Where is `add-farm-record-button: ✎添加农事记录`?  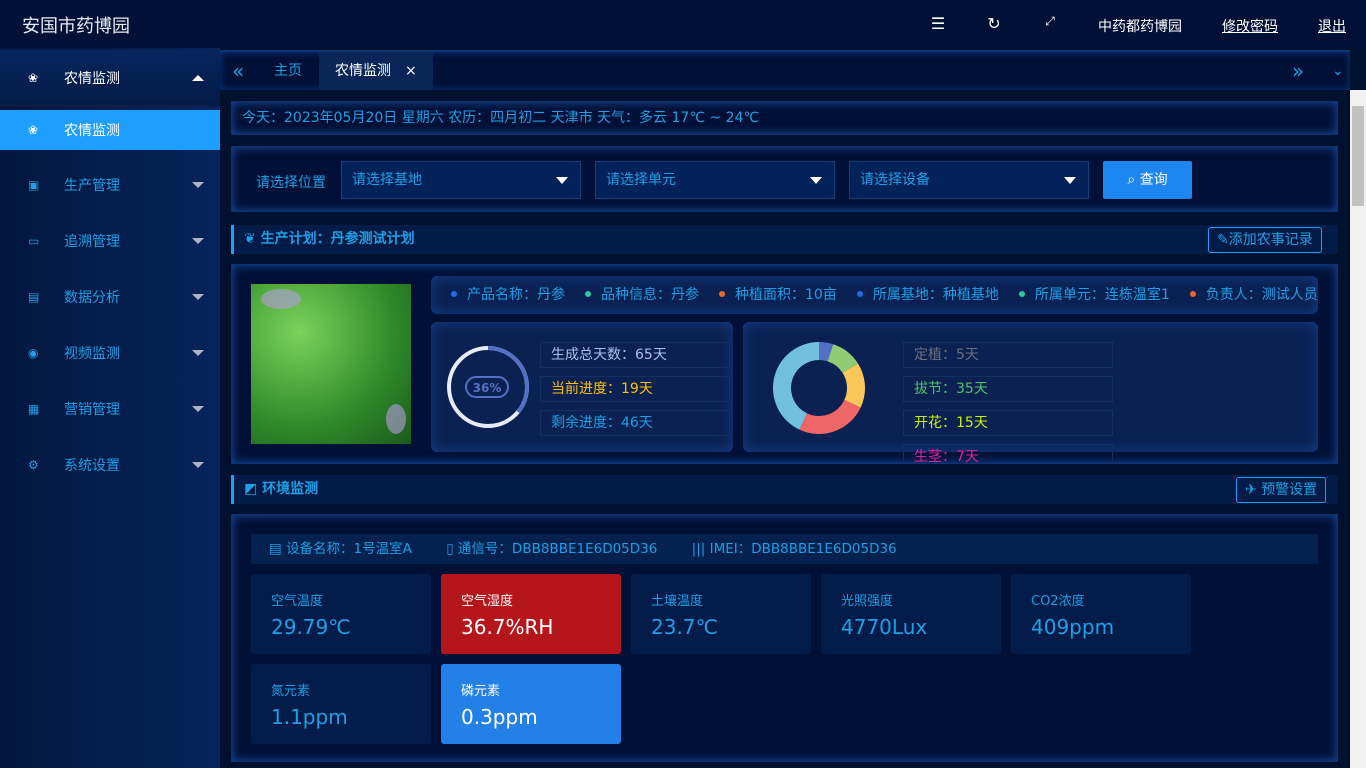 add-farm-record-button: ✎添加农事记录 is located at coordinates (1265, 240).